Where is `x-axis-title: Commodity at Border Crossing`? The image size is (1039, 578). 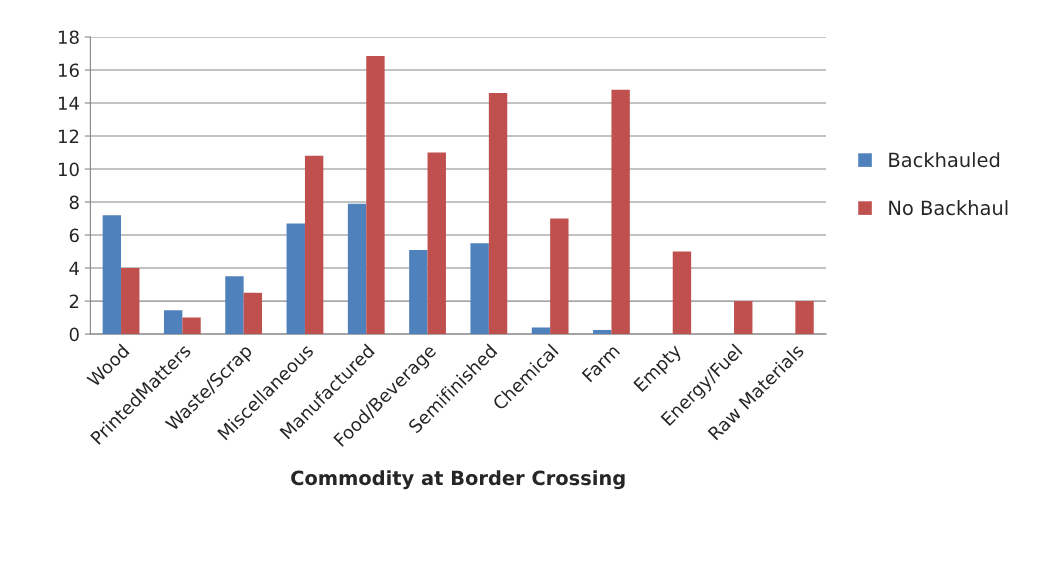 x-axis-title: Commodity at Border Crossing is located at coordinates (458, 480).